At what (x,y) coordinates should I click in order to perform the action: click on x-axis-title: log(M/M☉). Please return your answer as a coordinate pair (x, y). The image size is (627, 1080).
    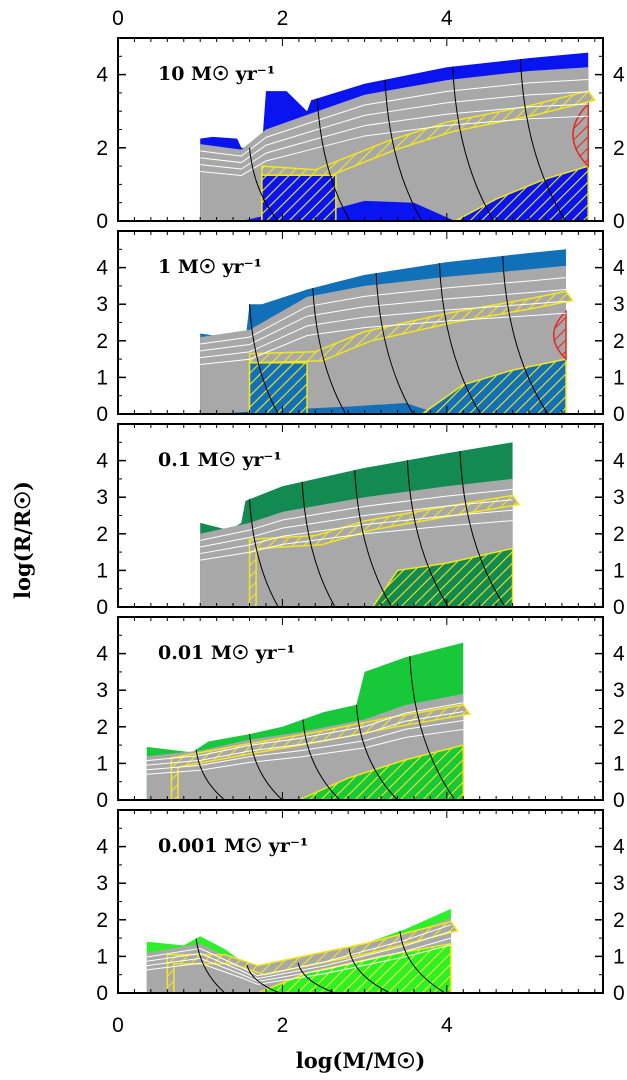
    Looking at the image, I should click on (361, 1060).